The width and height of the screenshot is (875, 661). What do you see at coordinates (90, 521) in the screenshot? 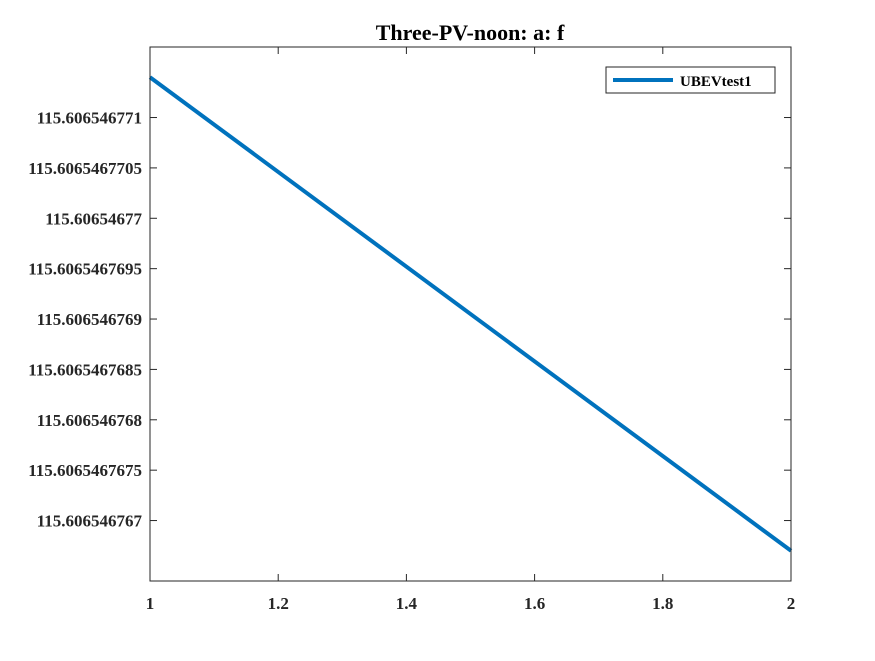
I see `y-tick-label: 115.606546767` at bounding box center [90, 521].